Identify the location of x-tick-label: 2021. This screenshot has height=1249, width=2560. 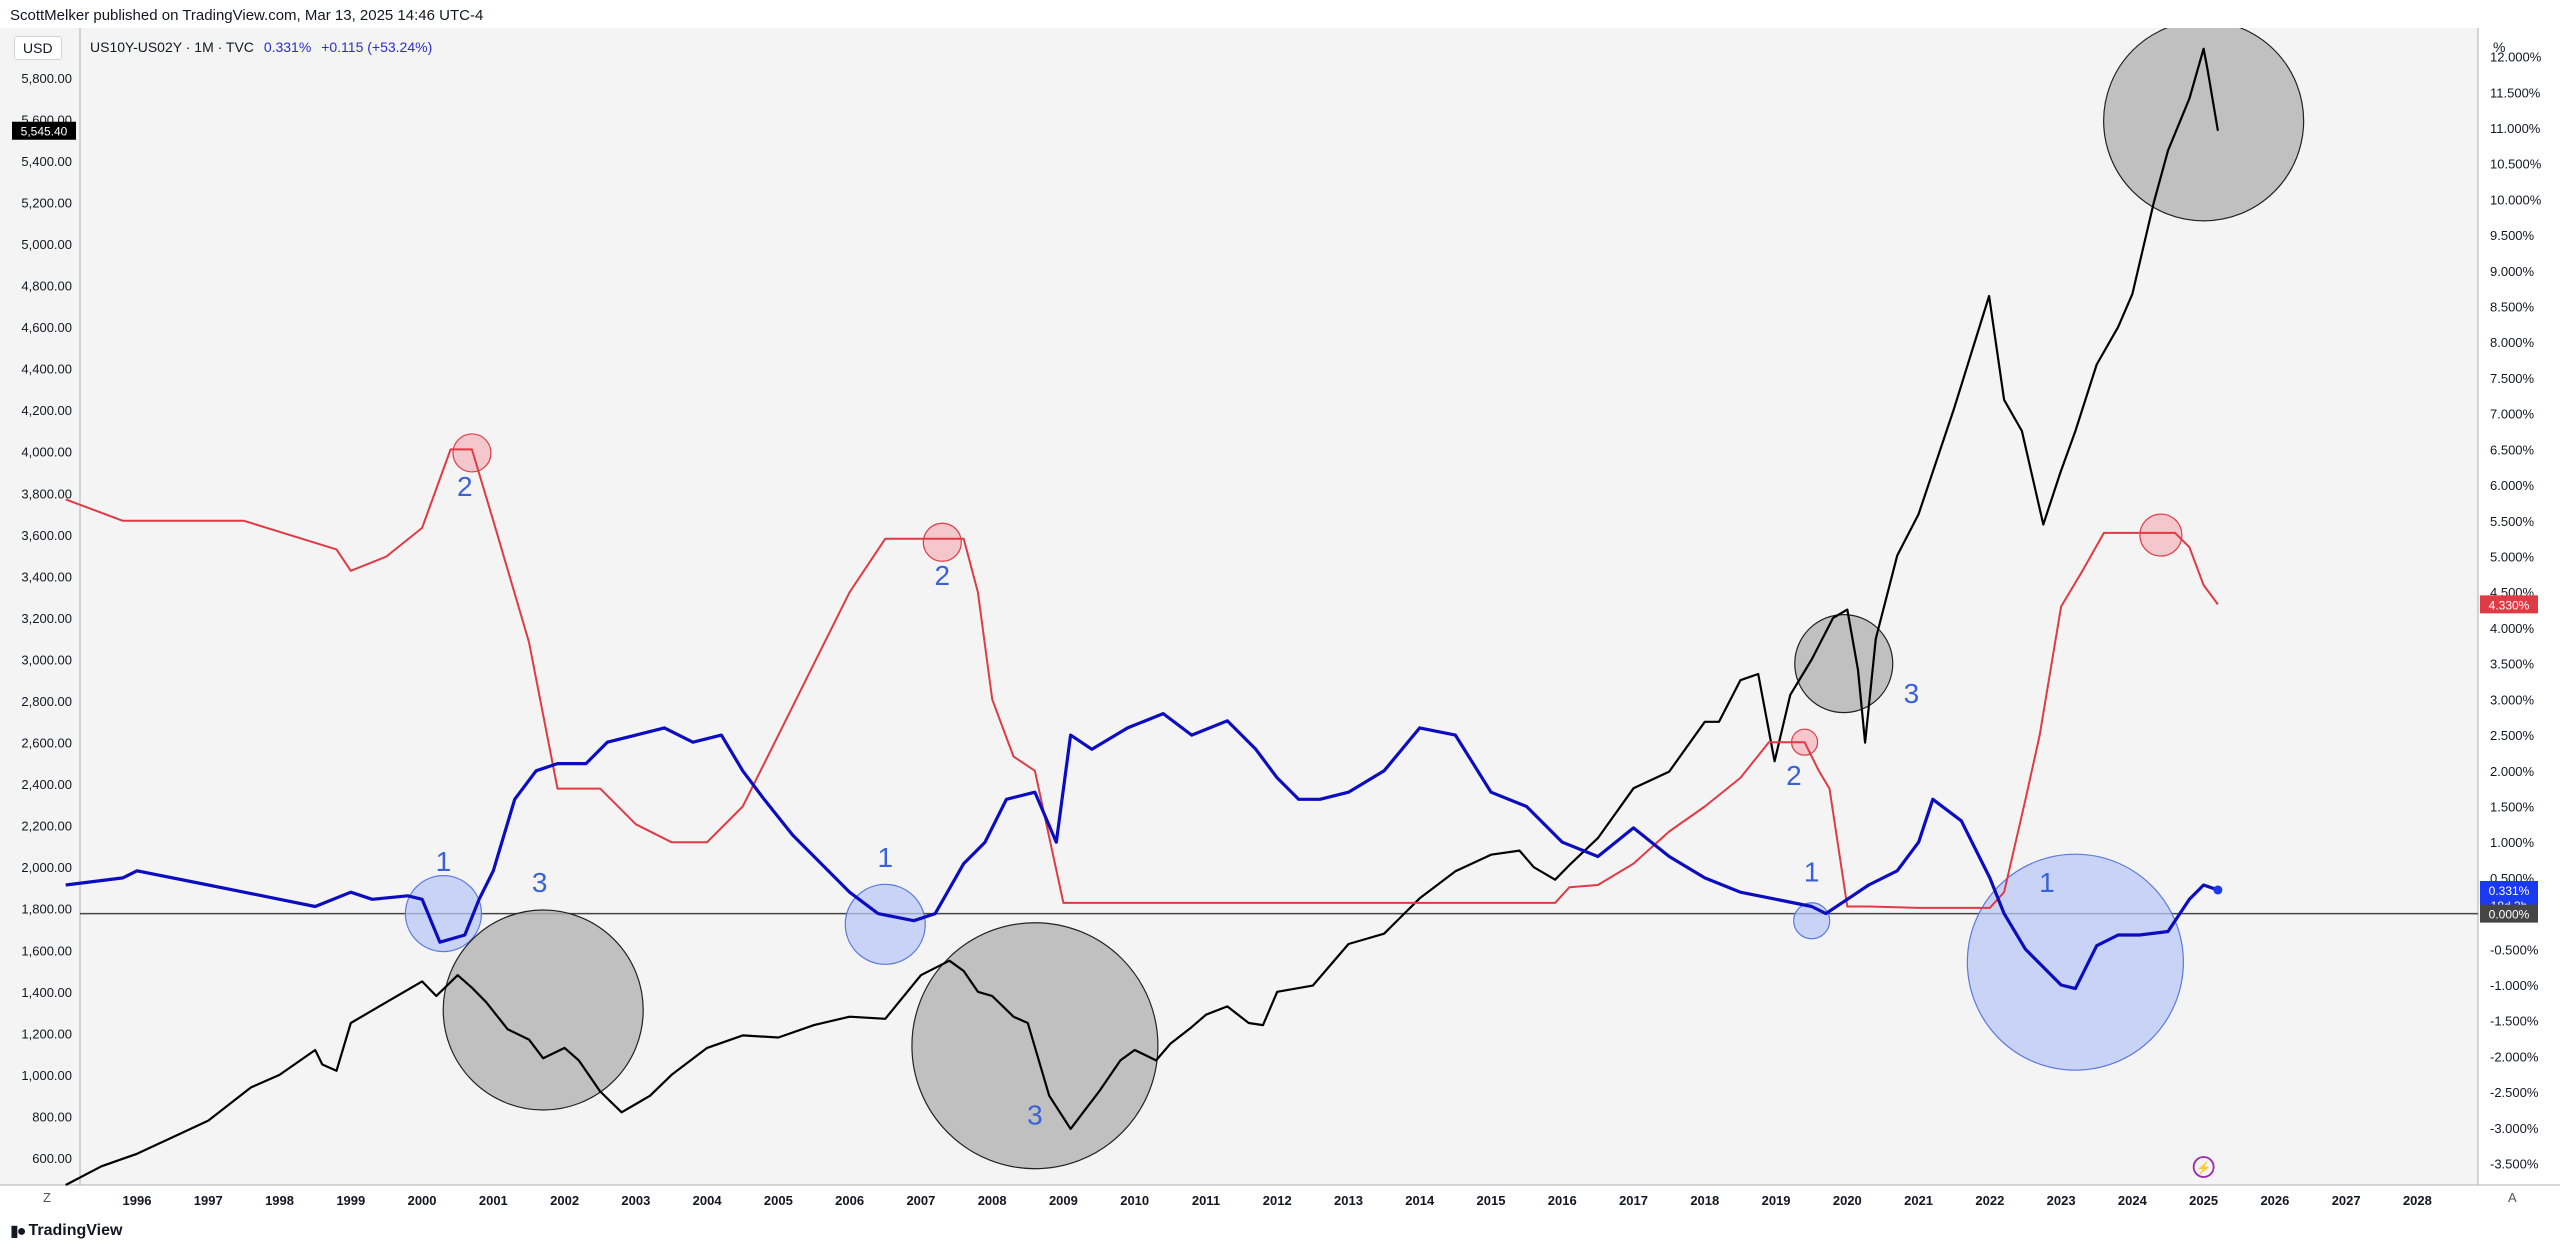
(1918, 1200).